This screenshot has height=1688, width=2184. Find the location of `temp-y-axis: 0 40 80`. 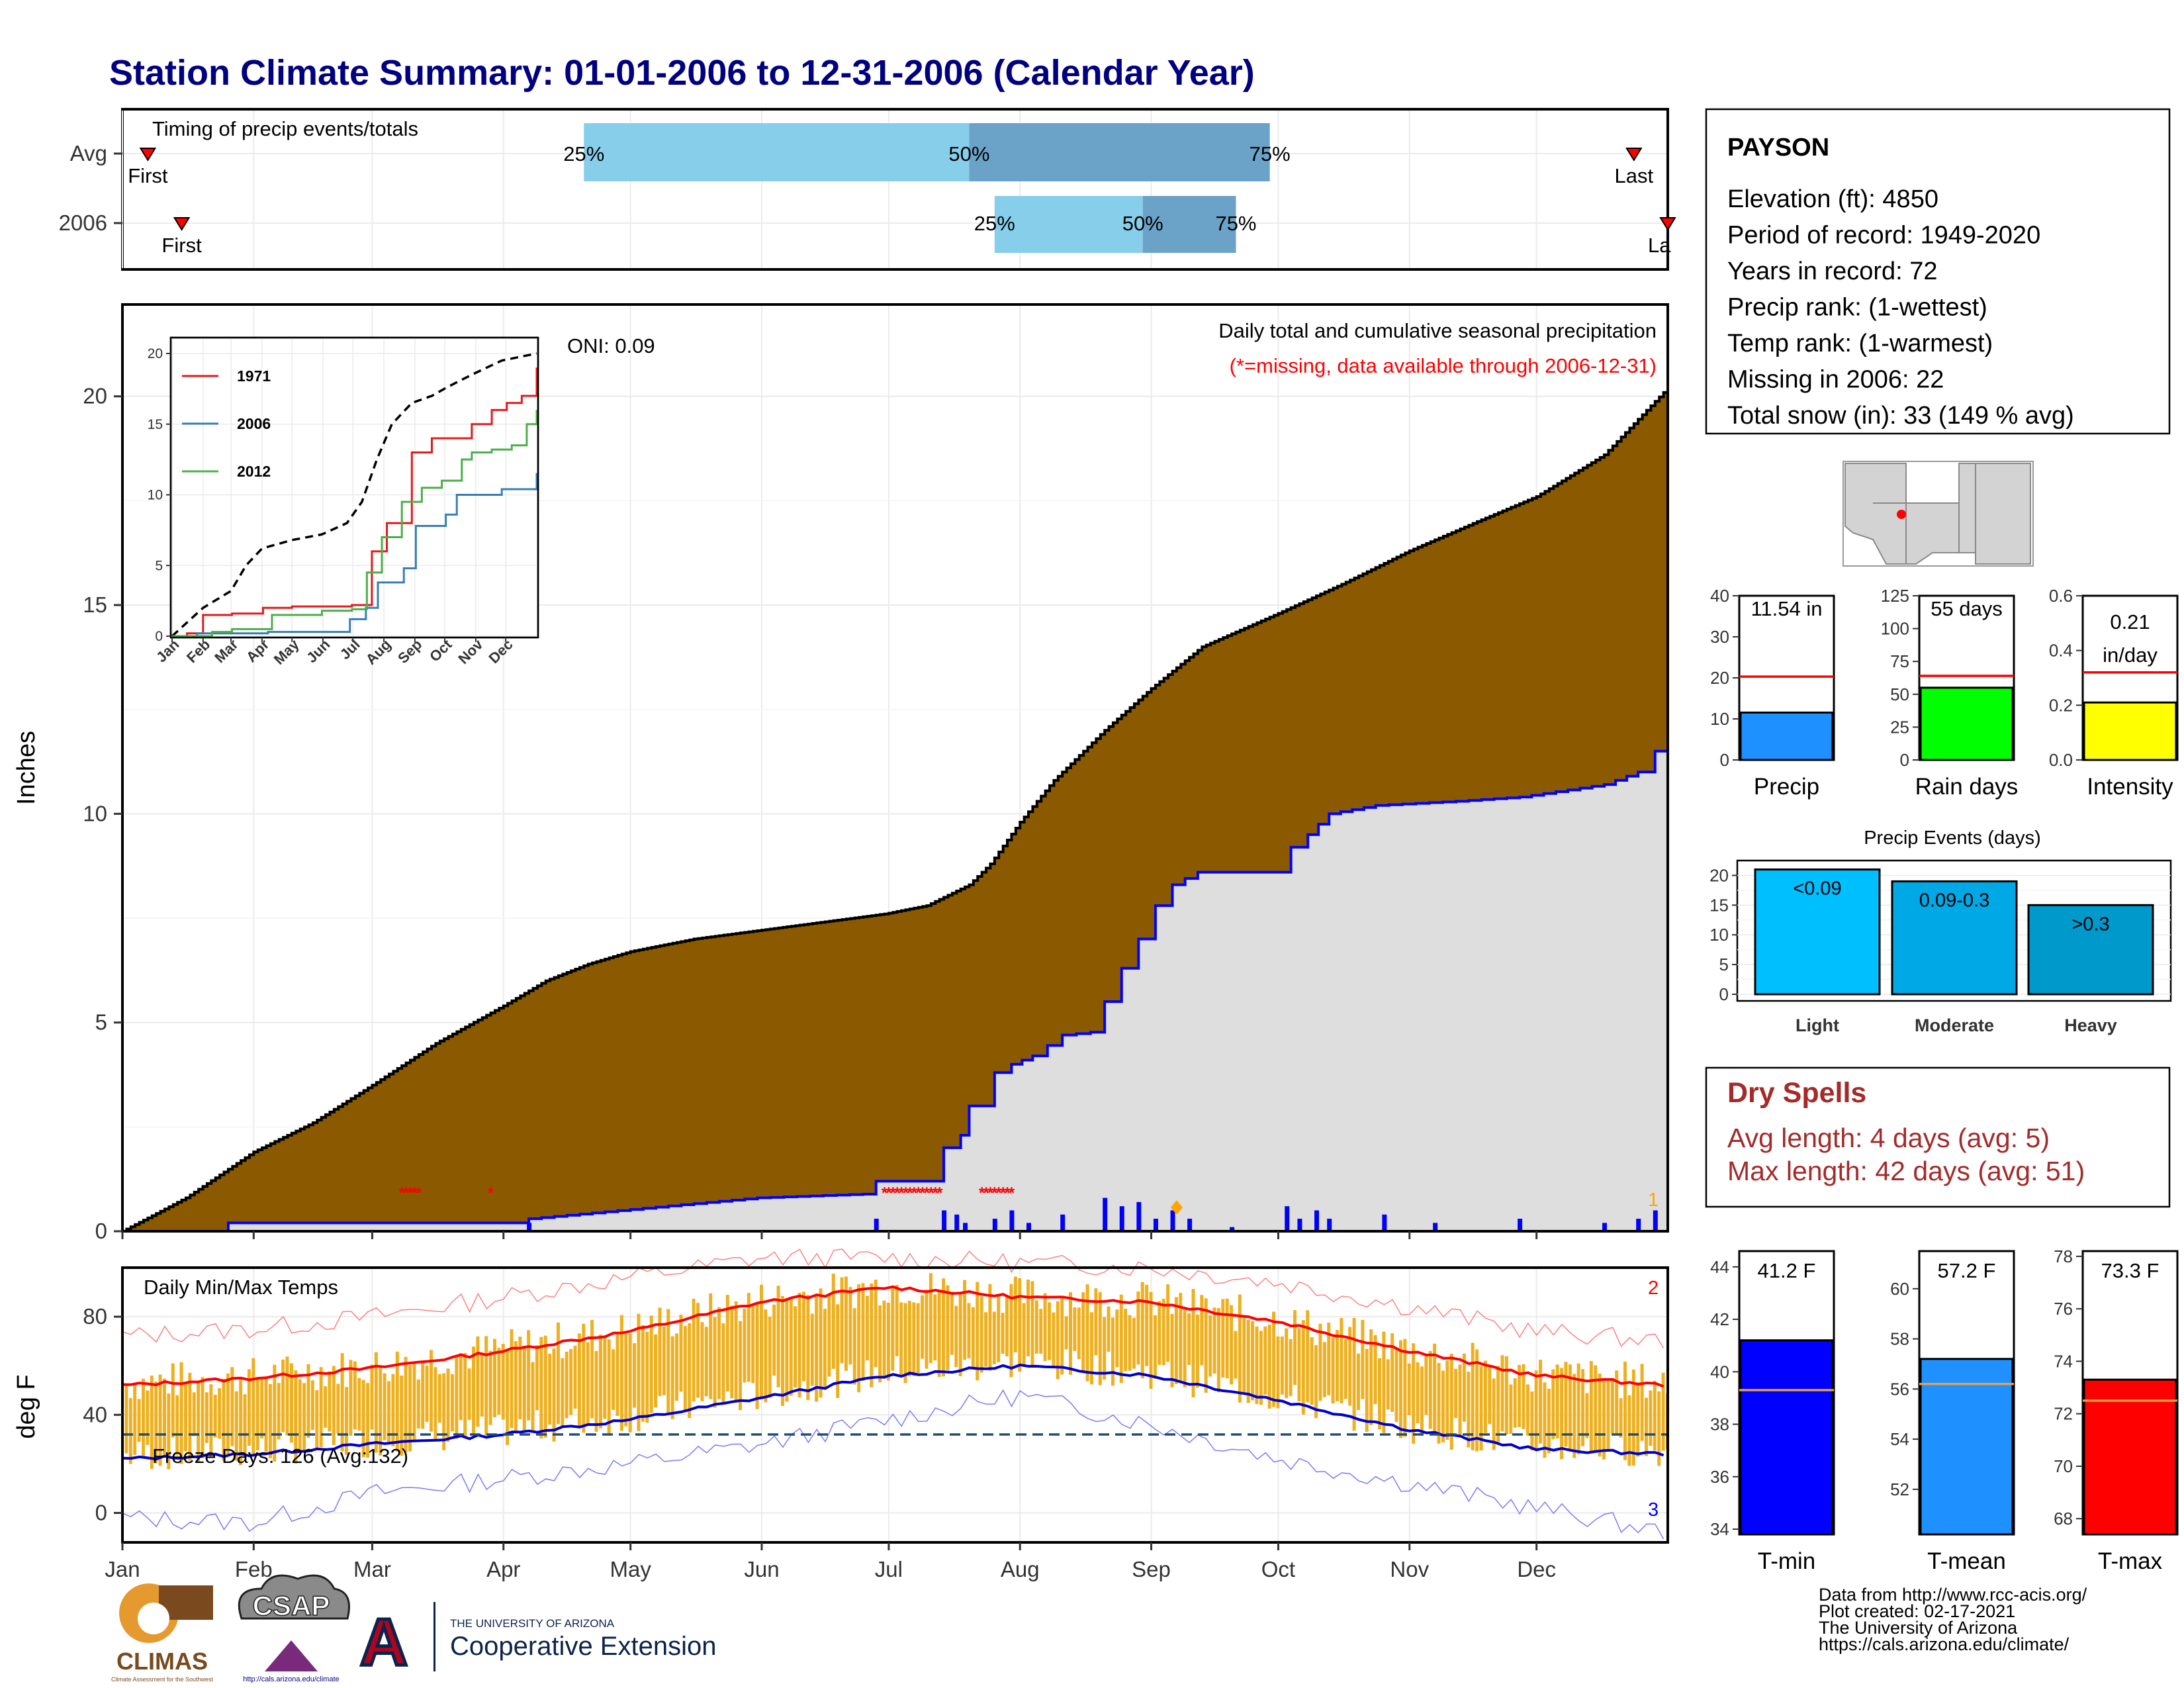

temp-y-axis: 0 40 80 is located at coordinates (103, 1414).